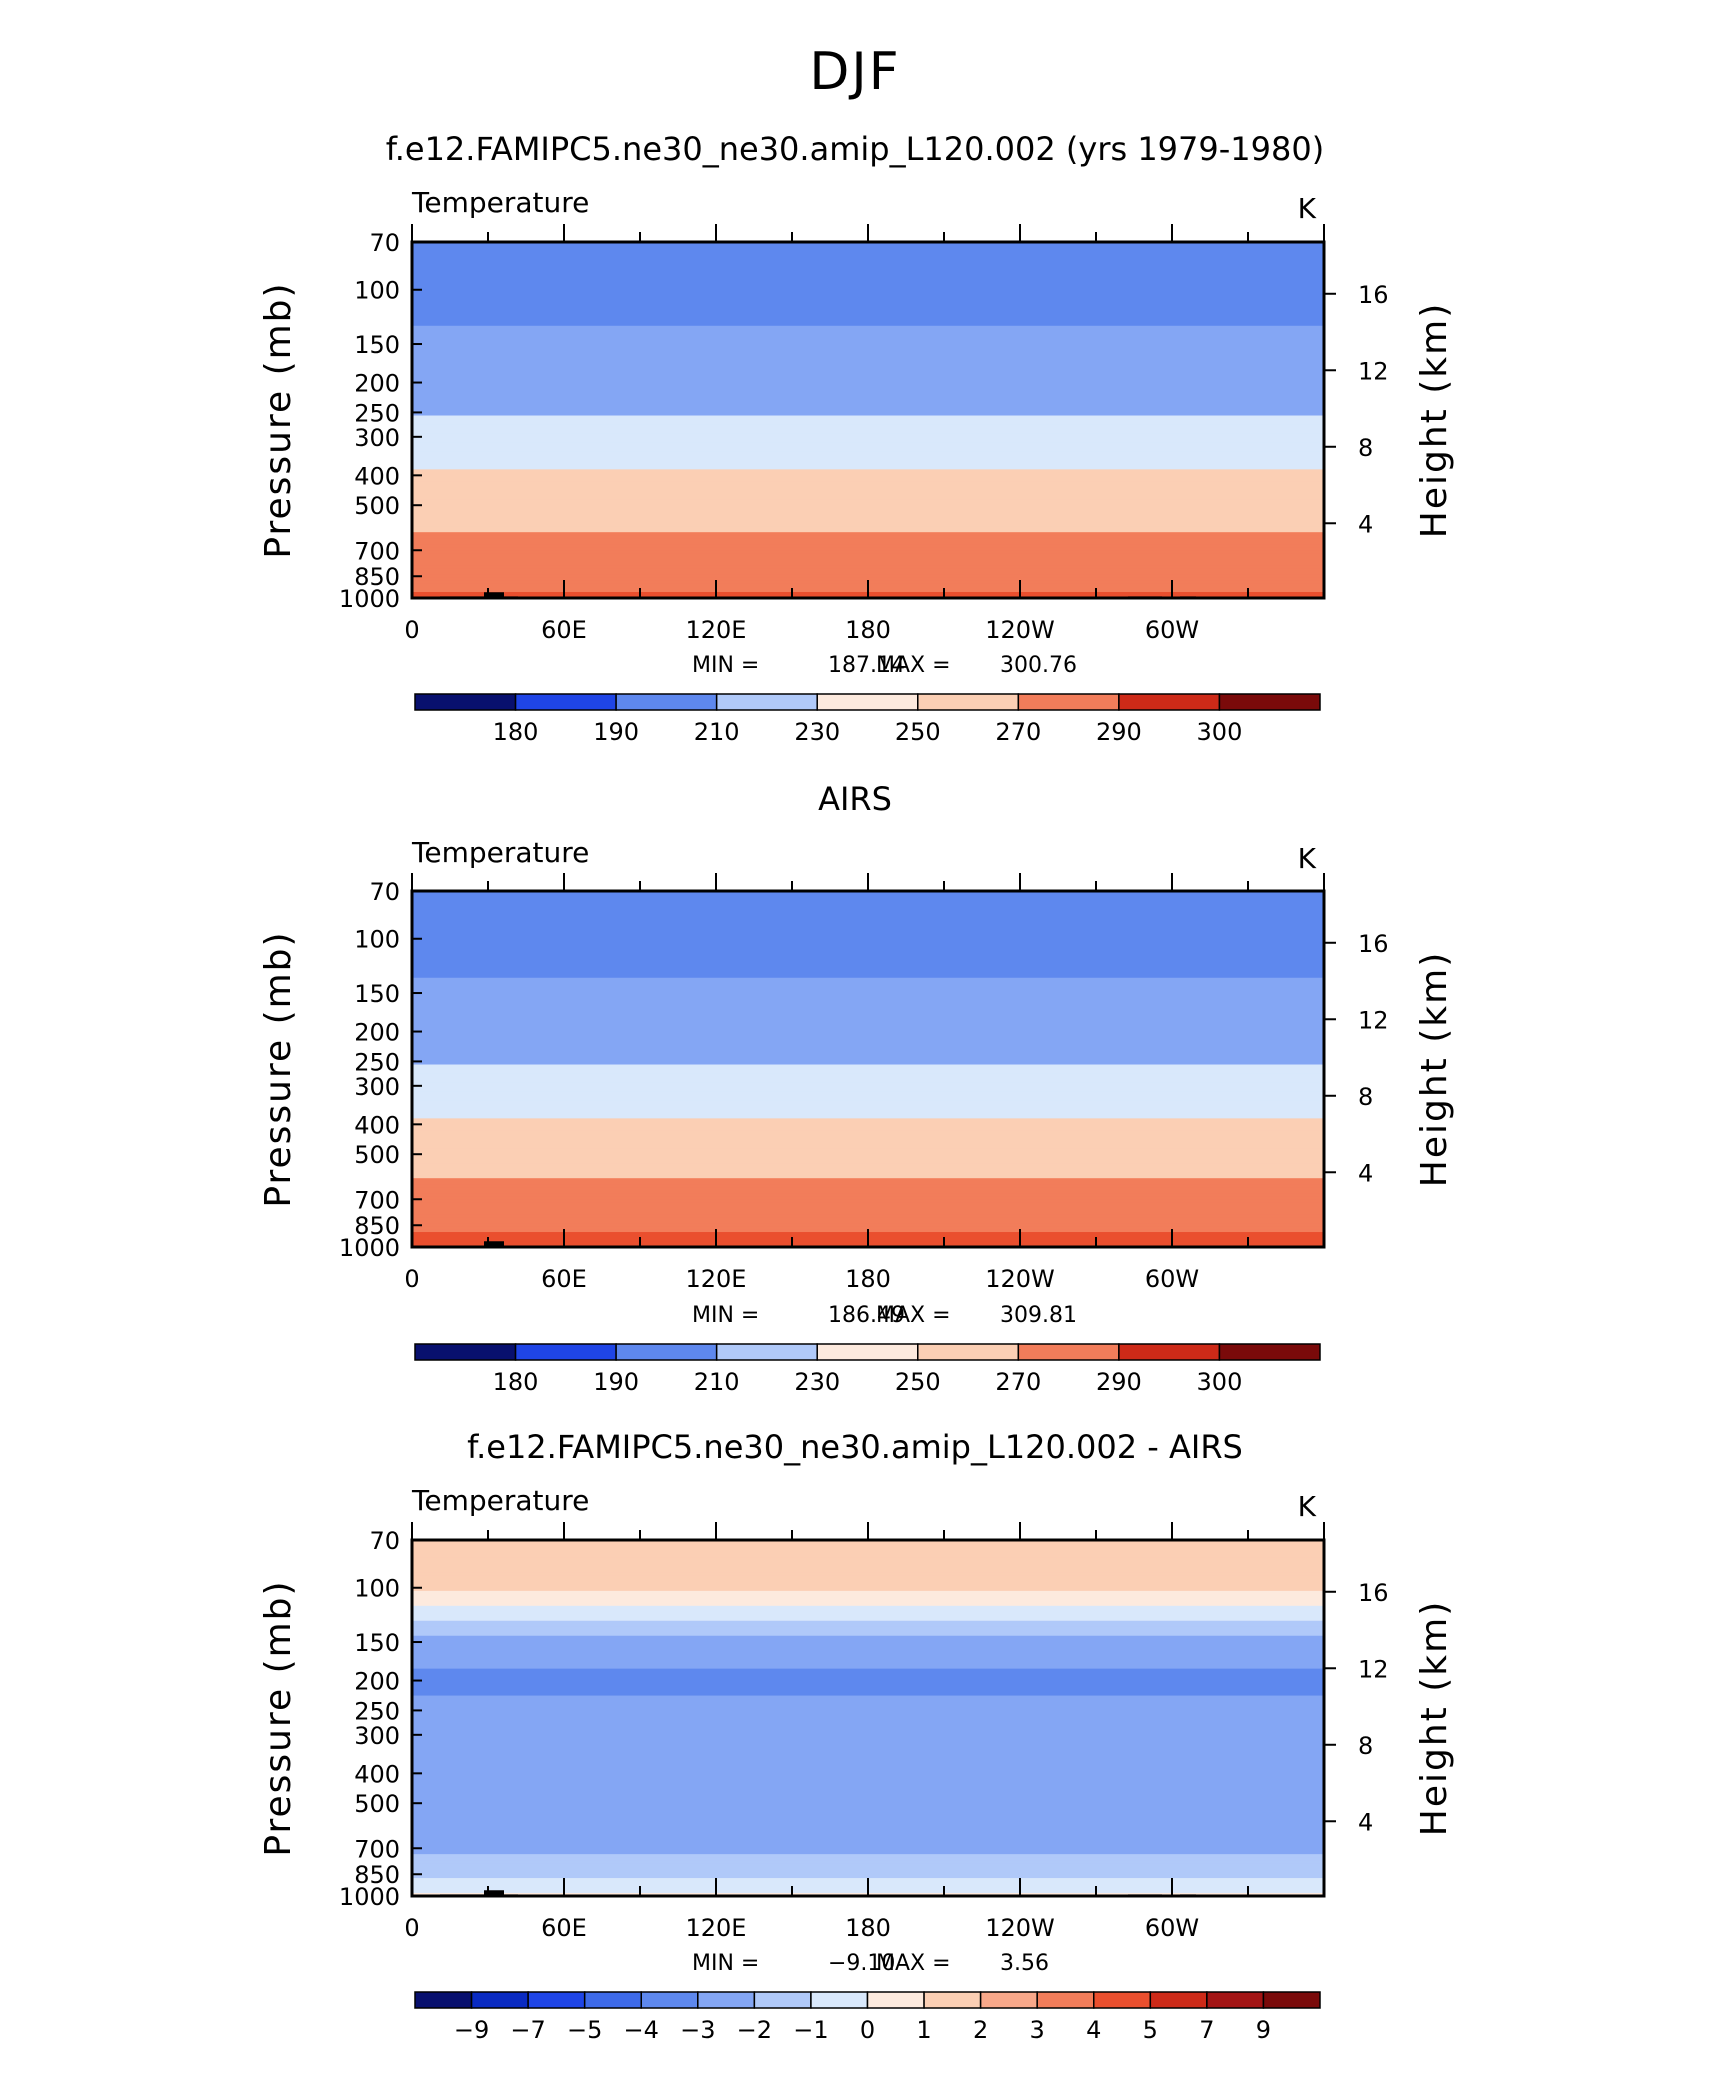  I want to click on min-value: −9.10, so click(861, 1963).